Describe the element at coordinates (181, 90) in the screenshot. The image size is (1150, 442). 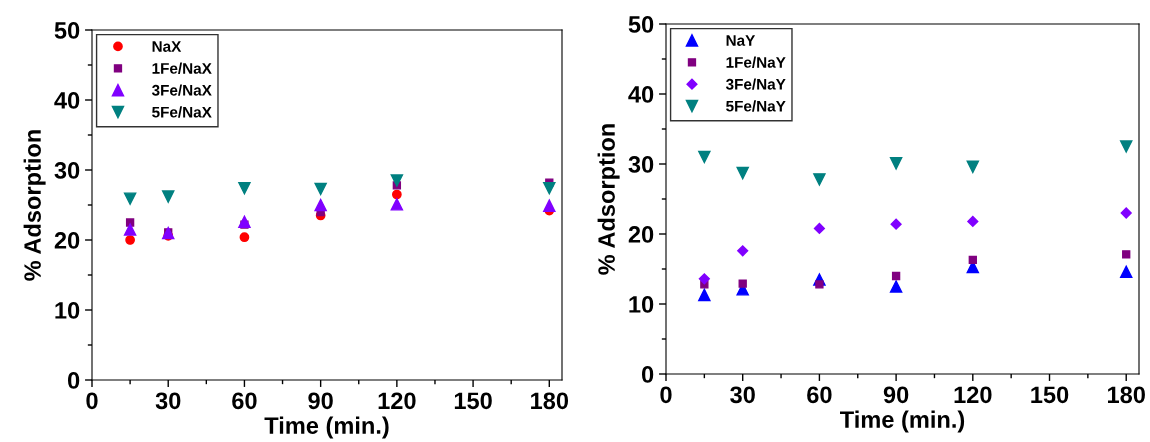
I see `legend-label: 3Fe/NaX` at that location.